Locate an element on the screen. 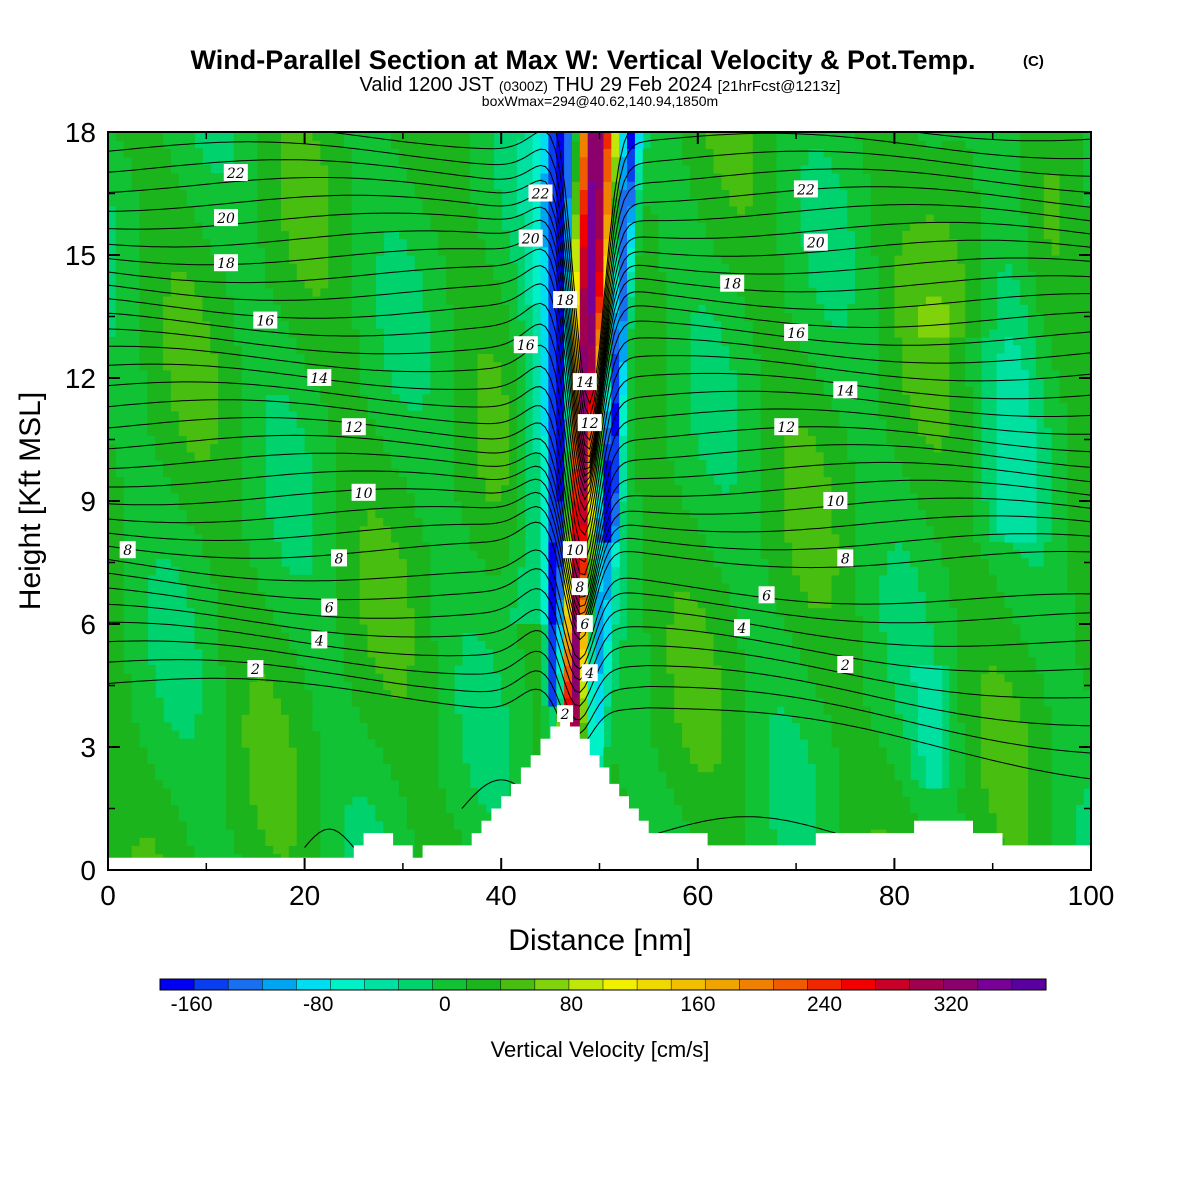 This screenshot has width=1200, height=1200. x-tick-label: 80 is located at coordinates (894, 895).